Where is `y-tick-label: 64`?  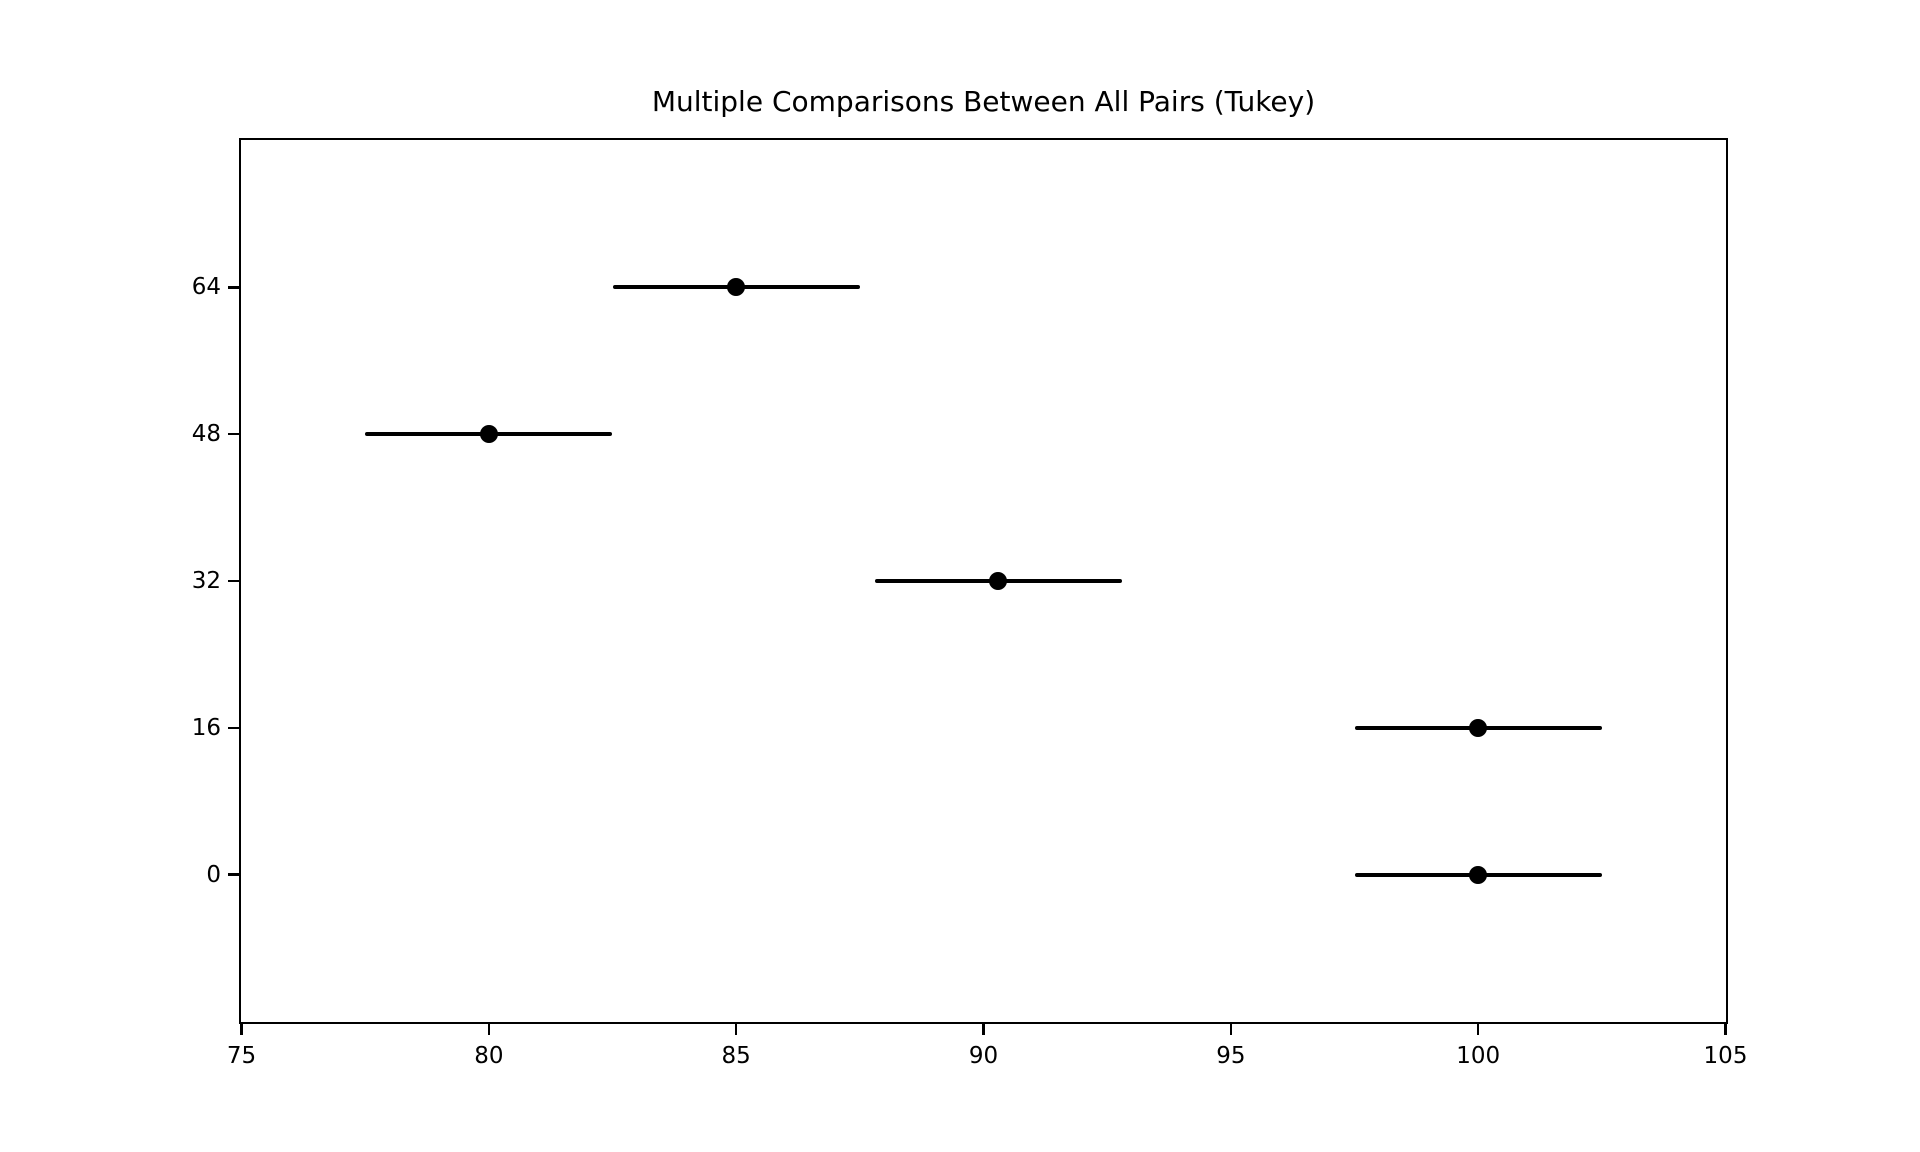
y-tick-label: 64 is located at coordinates (206, 287).